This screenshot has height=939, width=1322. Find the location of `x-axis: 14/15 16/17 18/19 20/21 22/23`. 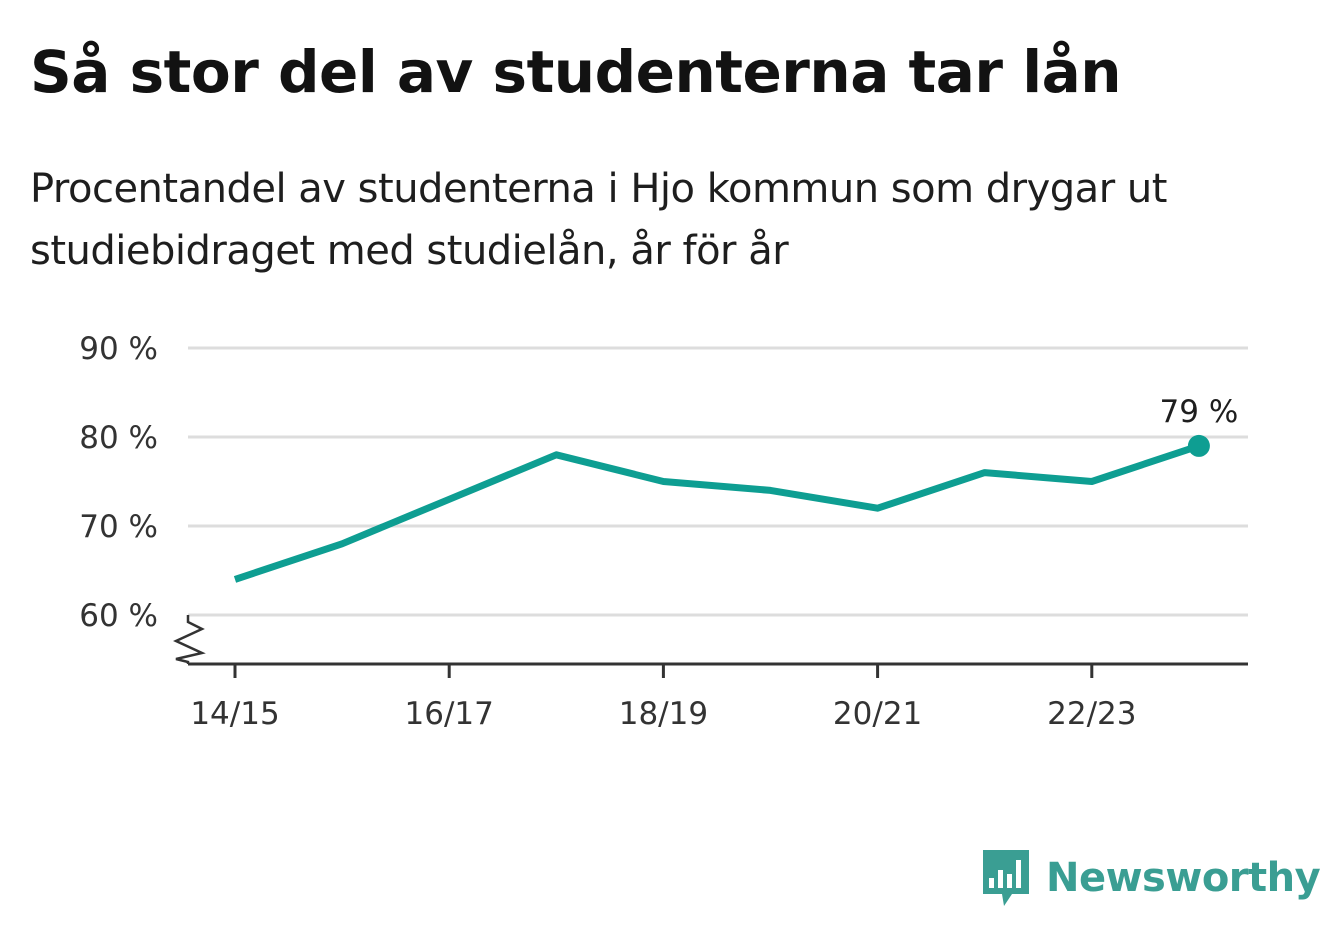

x-axis: 14/15 16/17 18/19 20/21 22/23 is located at coordinates (710, 673).